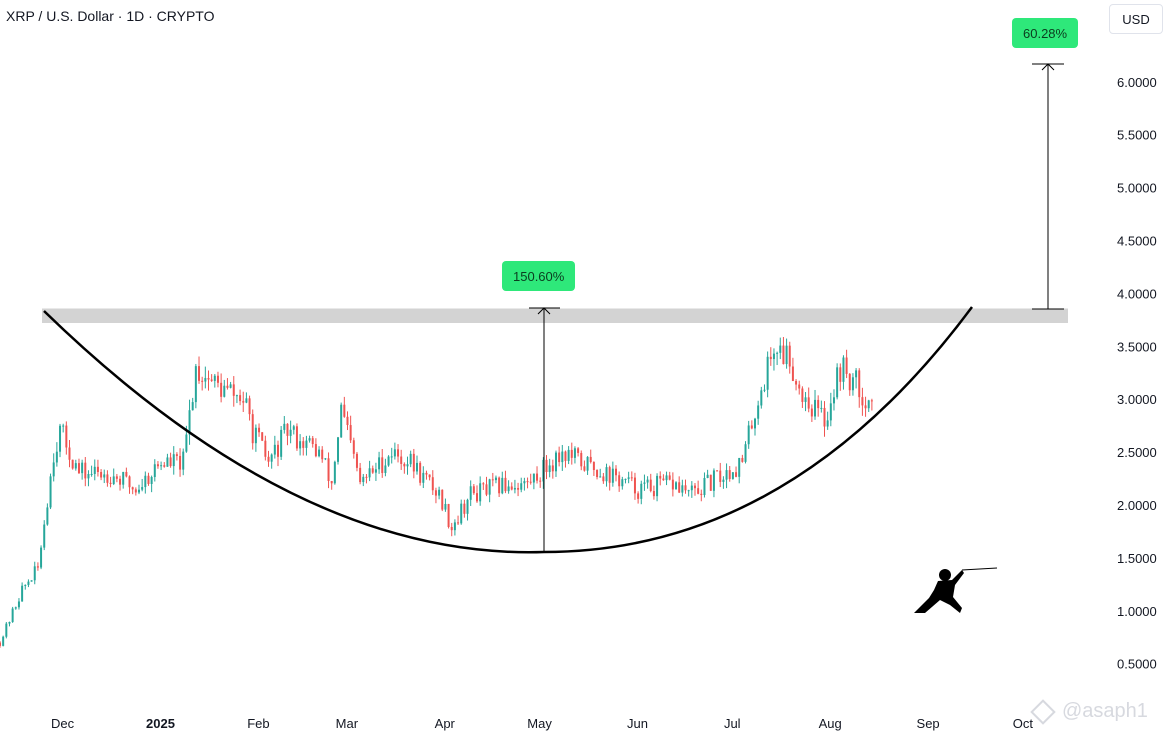 The image size is (1174, 739). I want to click on x-tick-label: Oct, so click(1023, 723).